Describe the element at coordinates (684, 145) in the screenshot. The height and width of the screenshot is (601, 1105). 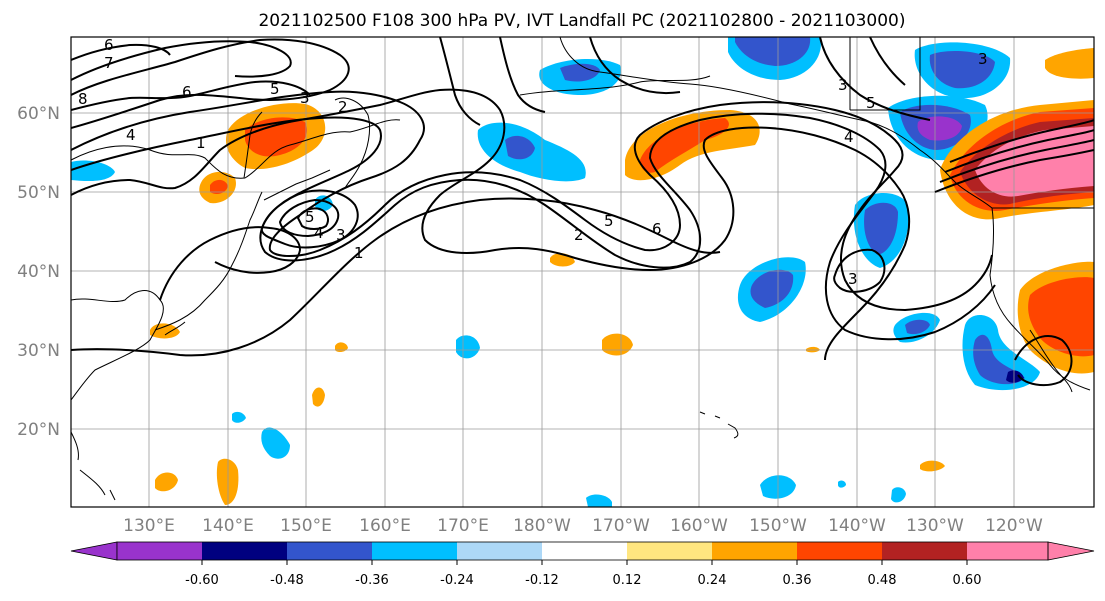
I see `shade-goa-positive-core` at that location.